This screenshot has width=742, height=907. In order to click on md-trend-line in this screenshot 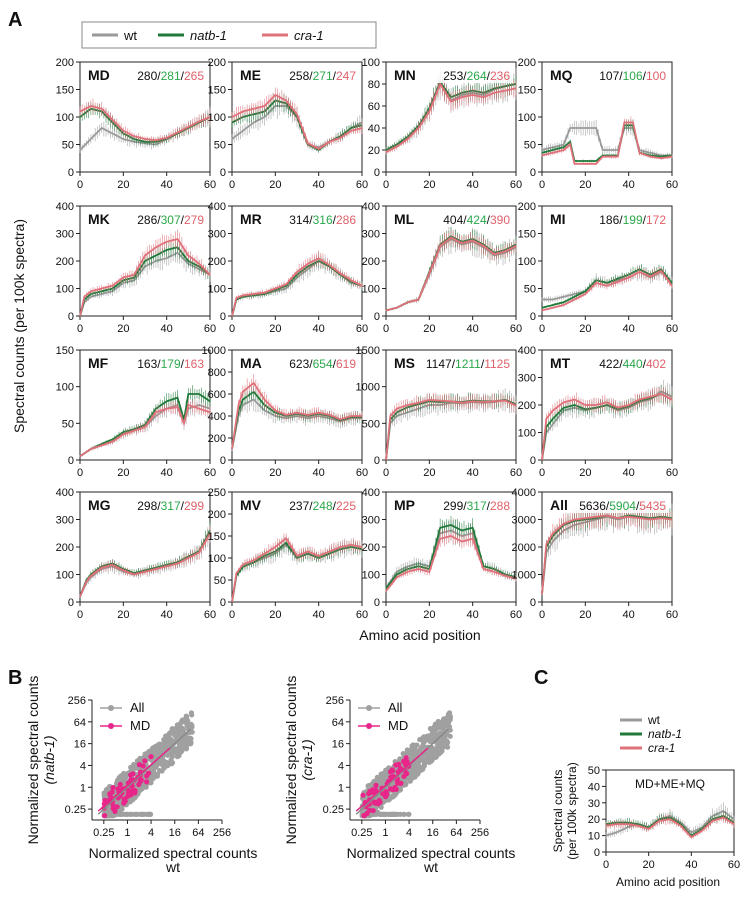, I will do `click(392, 779)`.